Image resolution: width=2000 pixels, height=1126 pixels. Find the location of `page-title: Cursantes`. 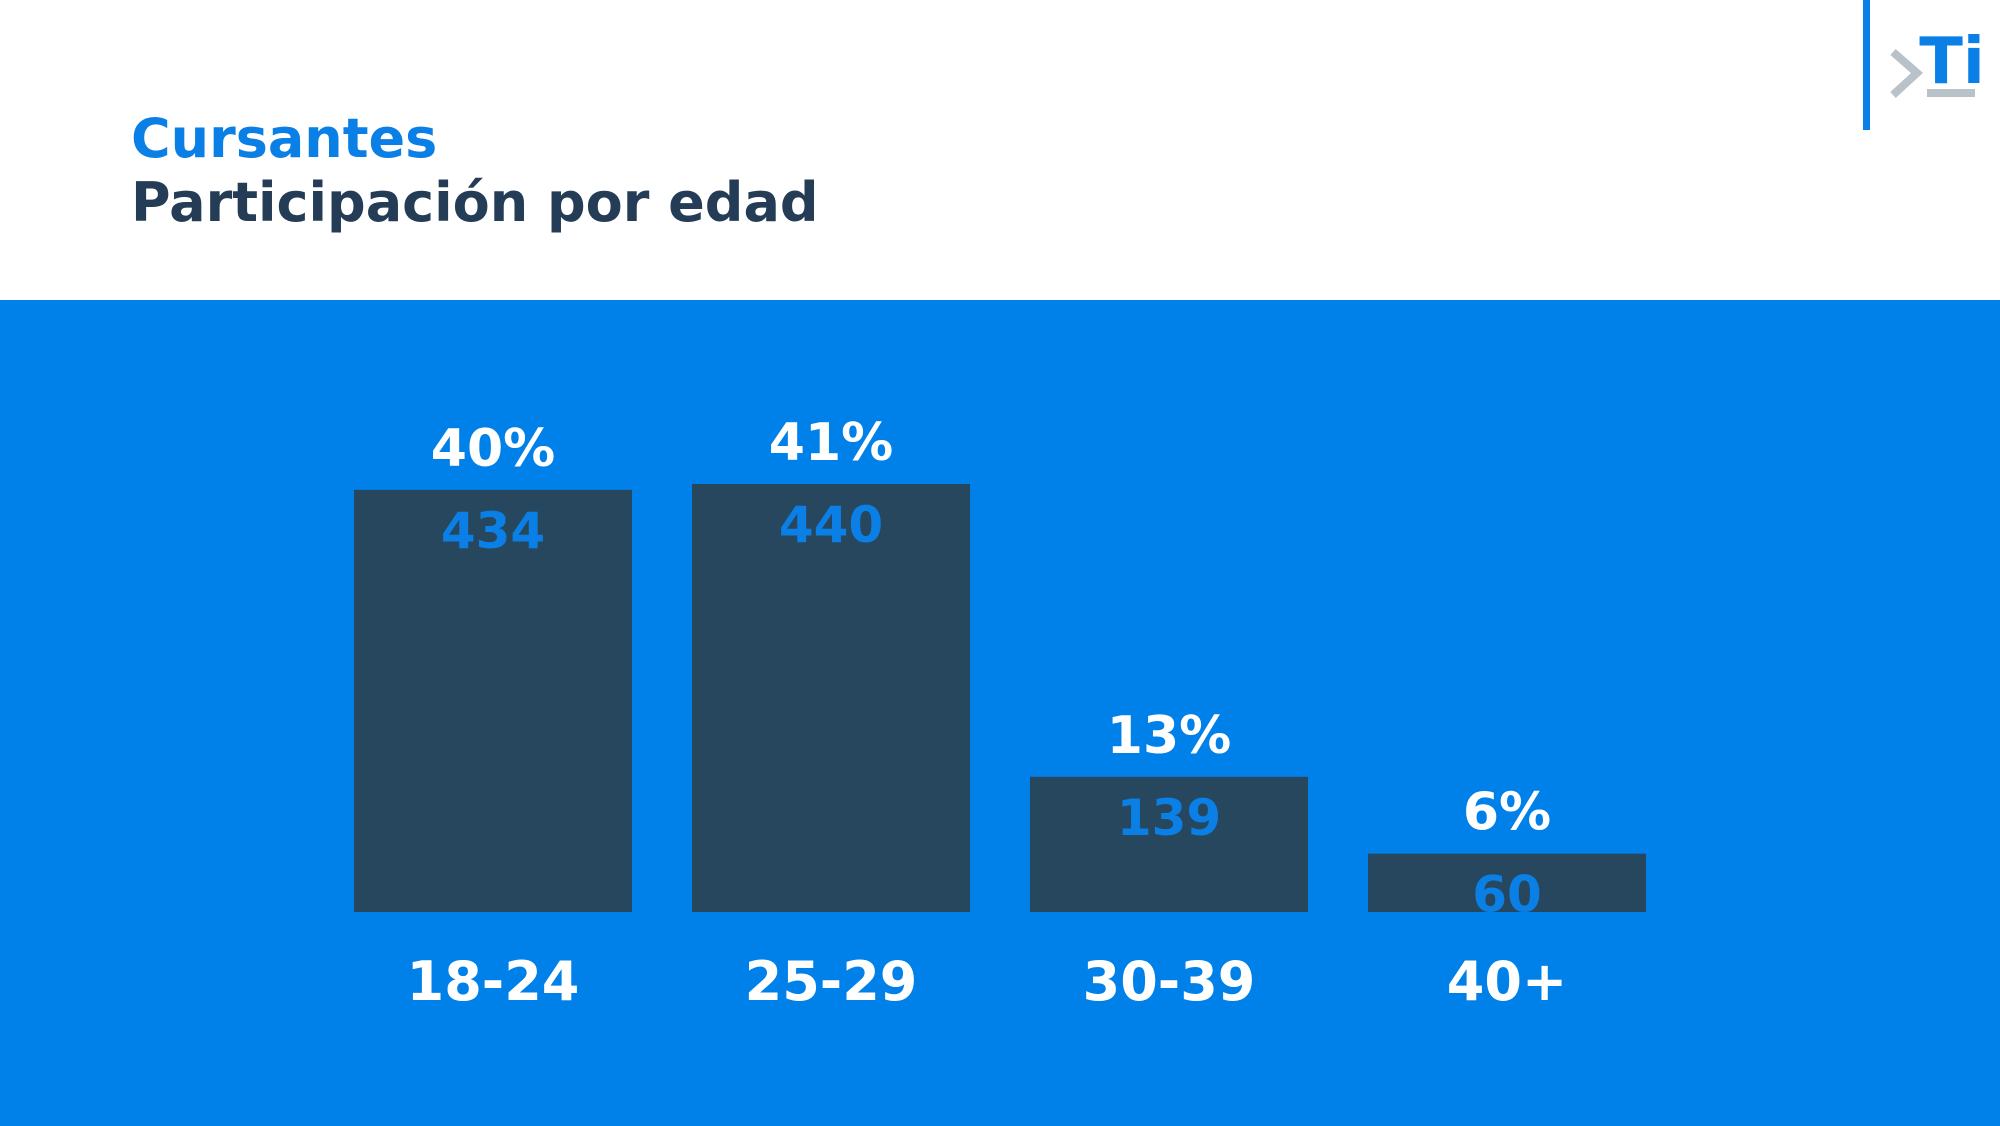

page-title: Cursantes is located at coordinates (284, 138).